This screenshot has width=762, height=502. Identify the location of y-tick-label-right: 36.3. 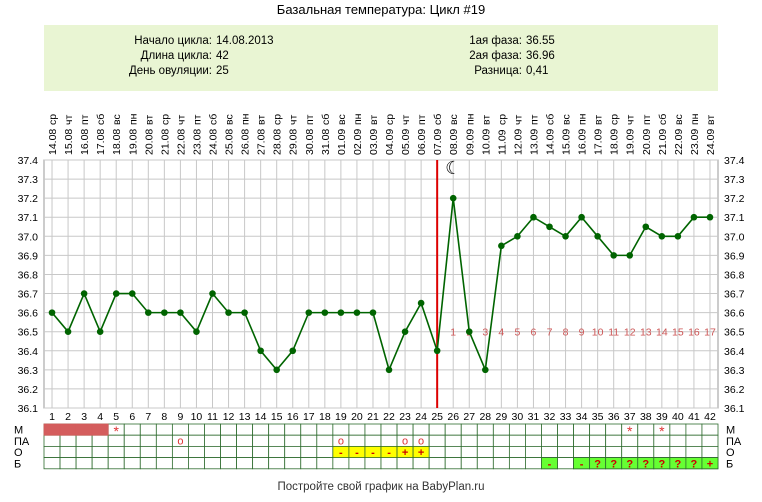
(734, 371).